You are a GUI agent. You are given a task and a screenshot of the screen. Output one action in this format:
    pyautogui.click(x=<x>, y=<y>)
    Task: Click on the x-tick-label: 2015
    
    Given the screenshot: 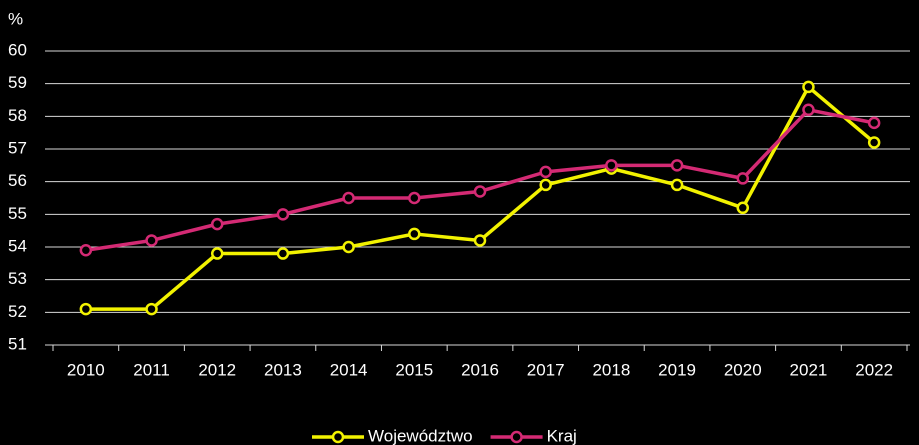 What is the action you would take?
    pyautogui.click(x=414, y=369)
    